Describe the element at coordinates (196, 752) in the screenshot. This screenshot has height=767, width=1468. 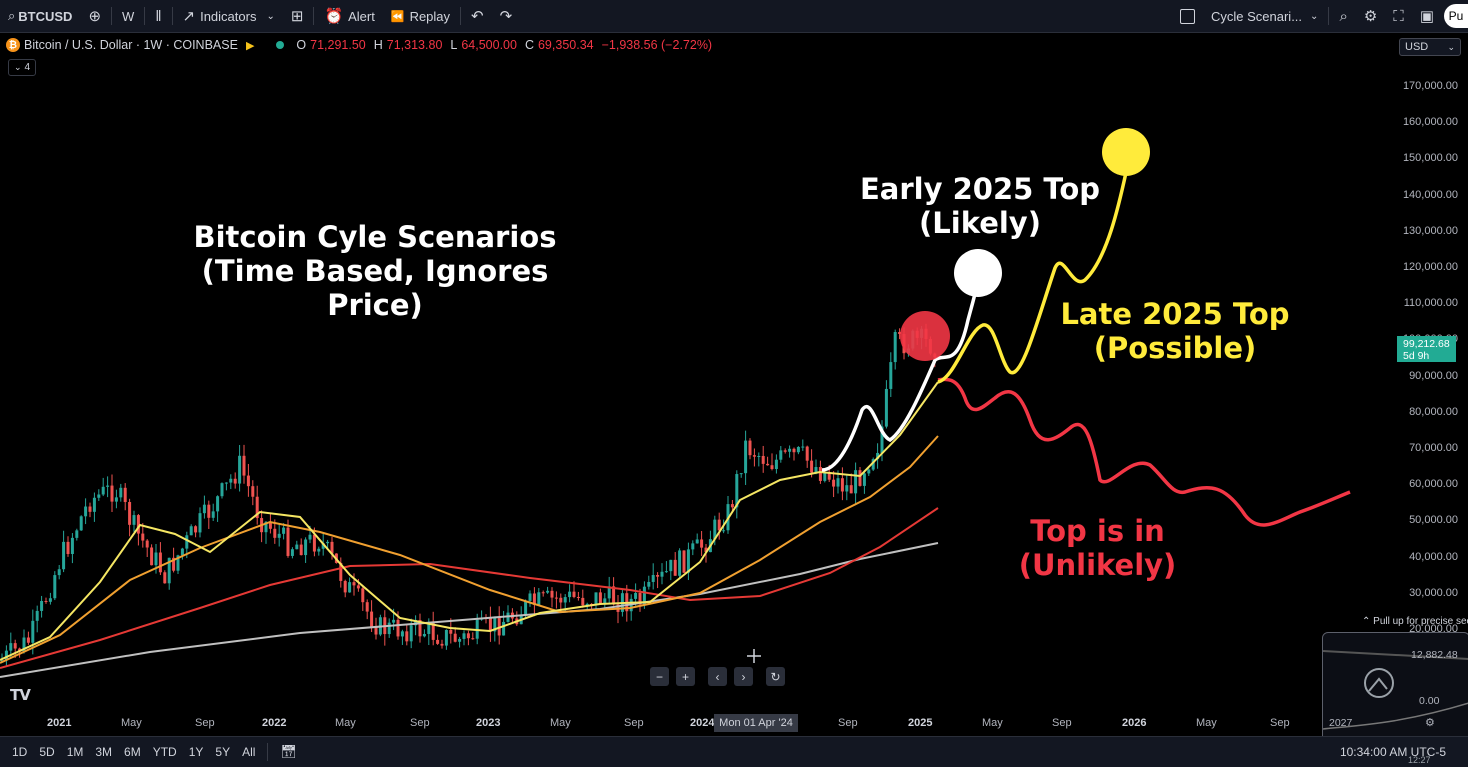
I see `range-button-1y: 1Y` at that location.